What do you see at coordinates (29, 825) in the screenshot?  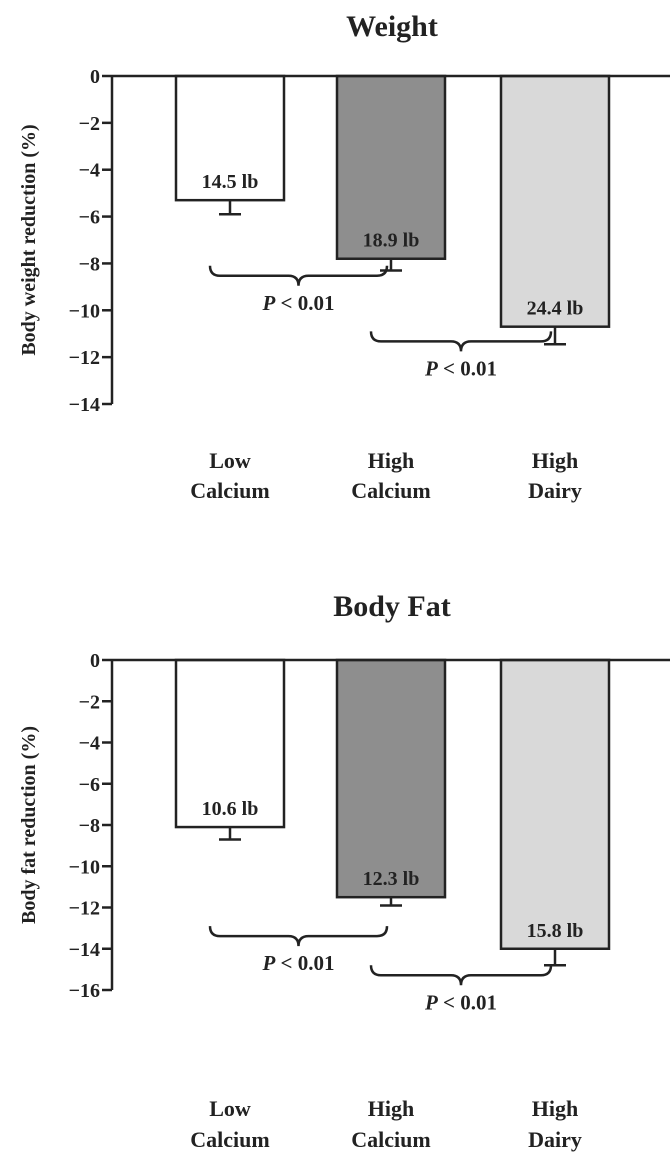 I see `y-axis-label: Body fat reduction (%)` at bounding box center [29, 825].